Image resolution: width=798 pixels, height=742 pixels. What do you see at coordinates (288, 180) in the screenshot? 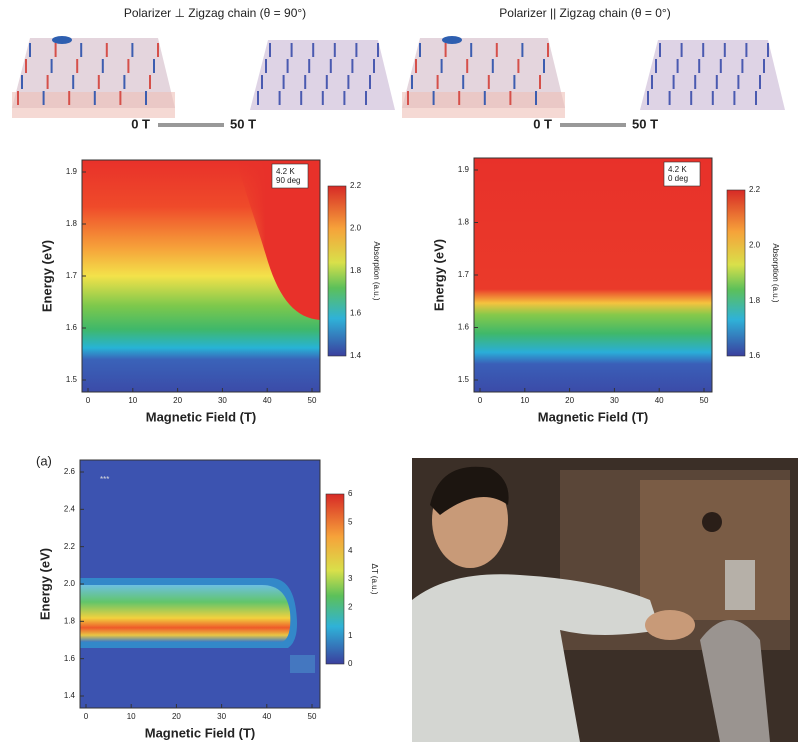
I see `inset-text: 90 deg` at bounding box center [288, 180].